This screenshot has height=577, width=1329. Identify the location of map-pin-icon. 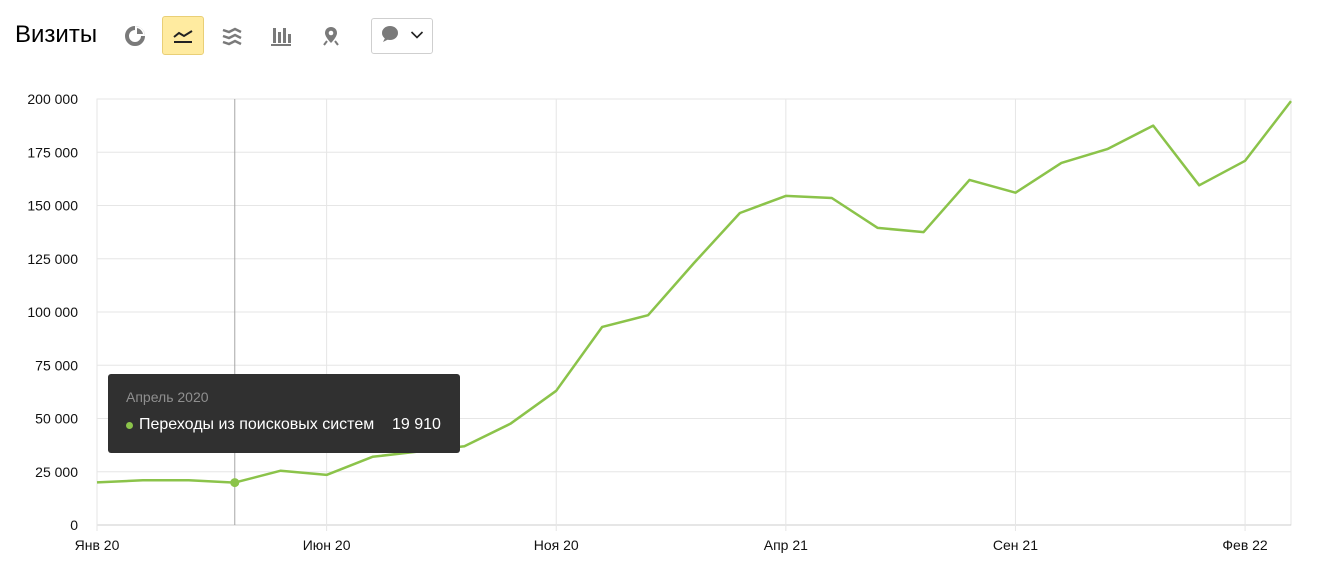
(331, 36).